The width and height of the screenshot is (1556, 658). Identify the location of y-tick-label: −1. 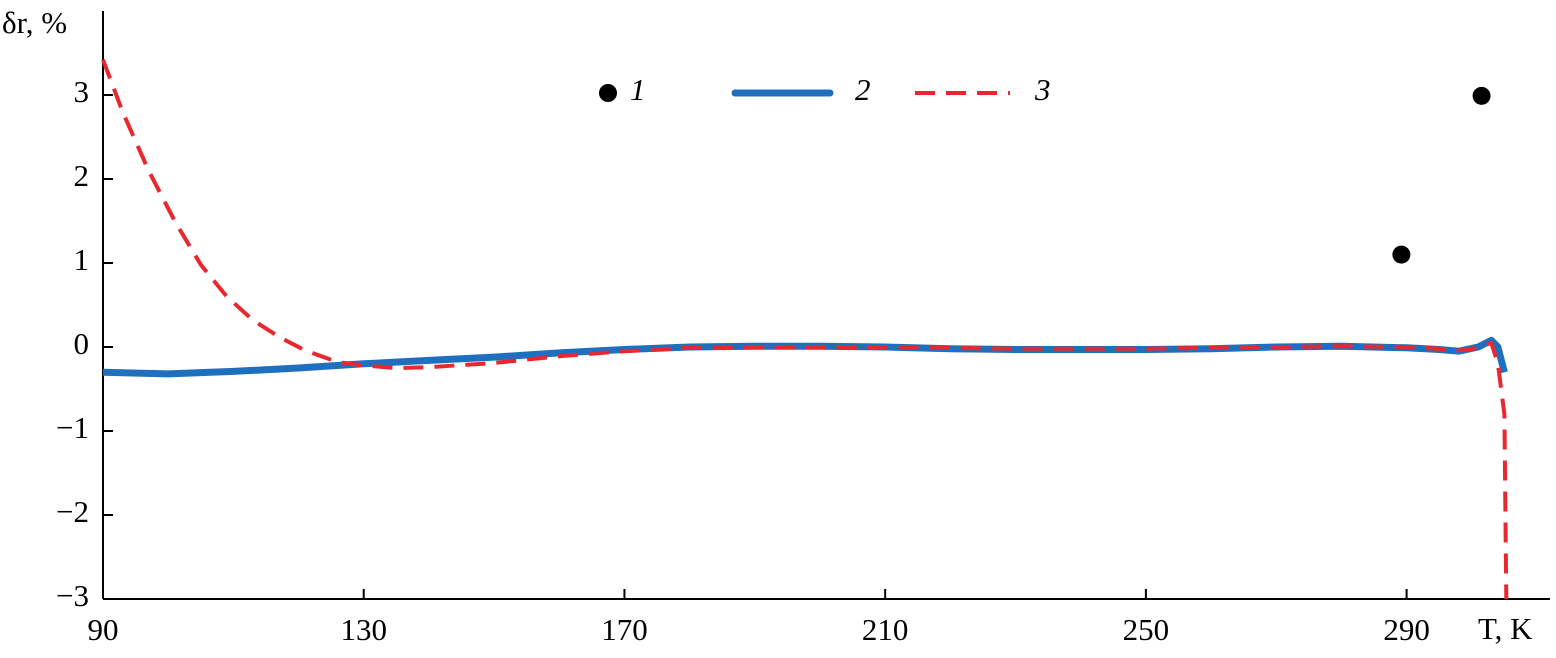
(72, 427).